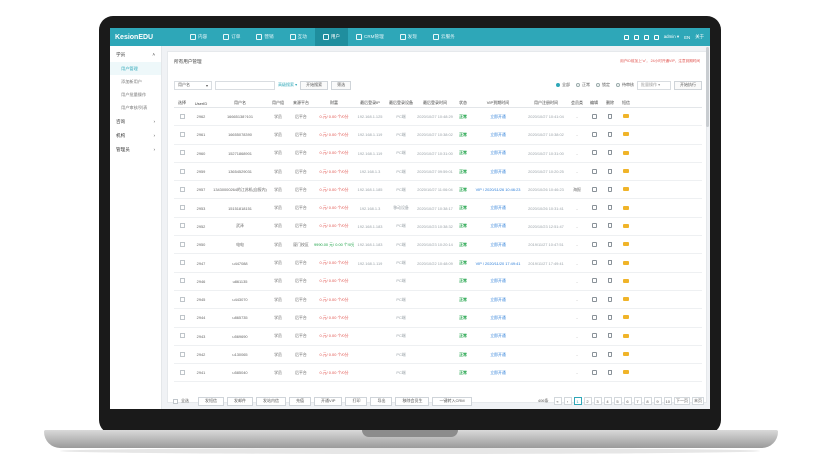  Describe the element at coordinates (654, 85) in the screenshot. I see `batch-action-select: 批量操作 ▾` at that location.